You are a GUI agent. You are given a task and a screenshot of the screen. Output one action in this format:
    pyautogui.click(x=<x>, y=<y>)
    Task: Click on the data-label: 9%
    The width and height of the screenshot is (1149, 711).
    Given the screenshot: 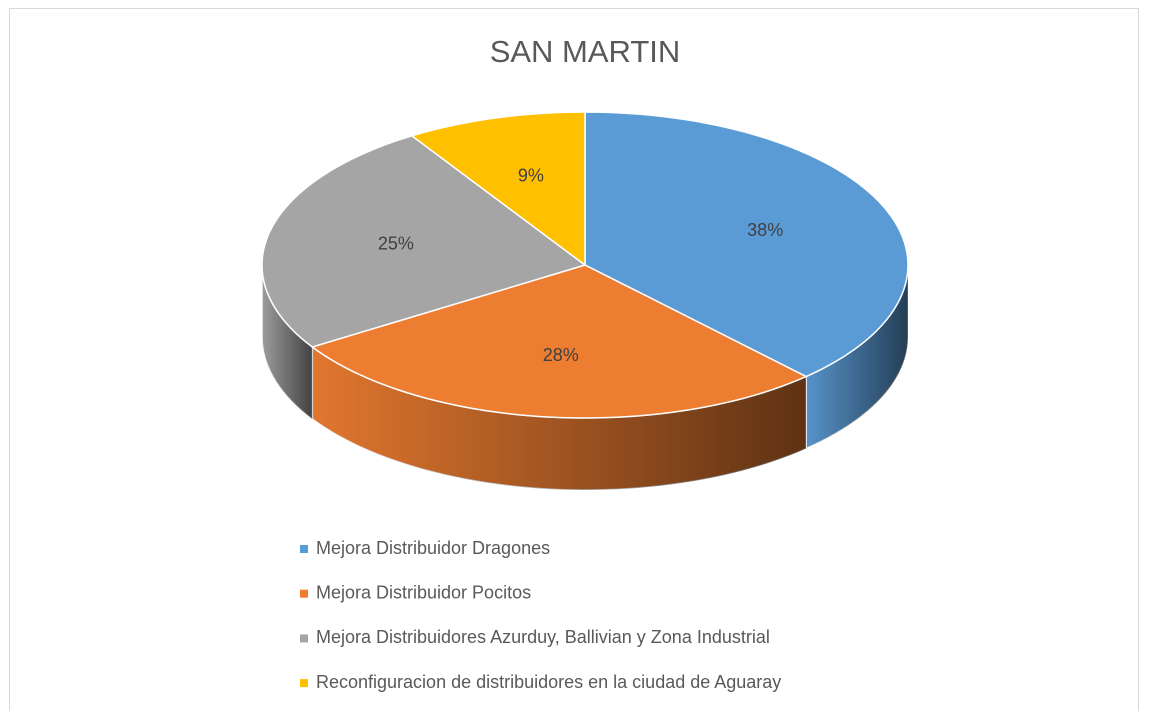 What is the action you would take?
    pyautogui.click(x=531, y=176)
    